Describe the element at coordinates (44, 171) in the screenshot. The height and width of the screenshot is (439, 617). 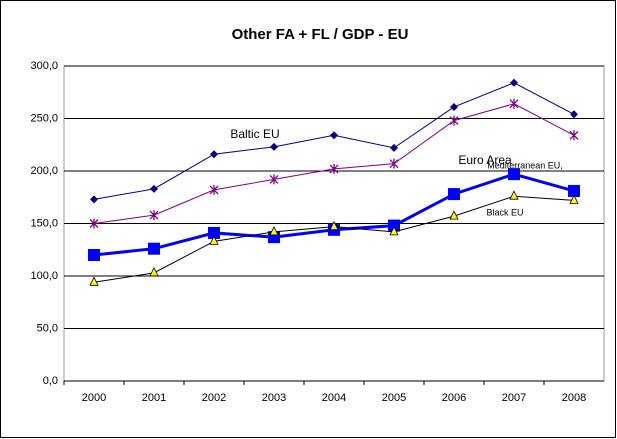
I see `y-tick-label: 200,0` at that location.